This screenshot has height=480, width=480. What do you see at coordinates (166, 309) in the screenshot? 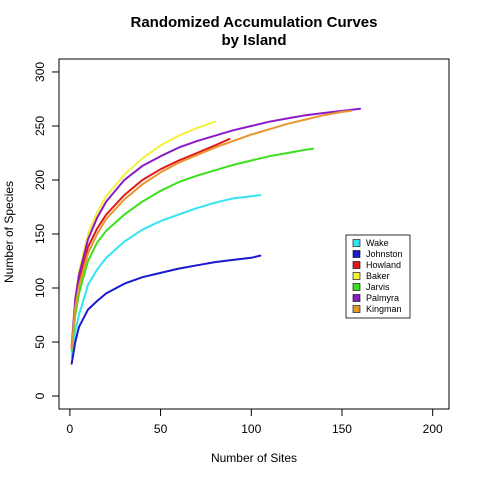
I see `series-line-johnston` at bounding box center [166, 309].